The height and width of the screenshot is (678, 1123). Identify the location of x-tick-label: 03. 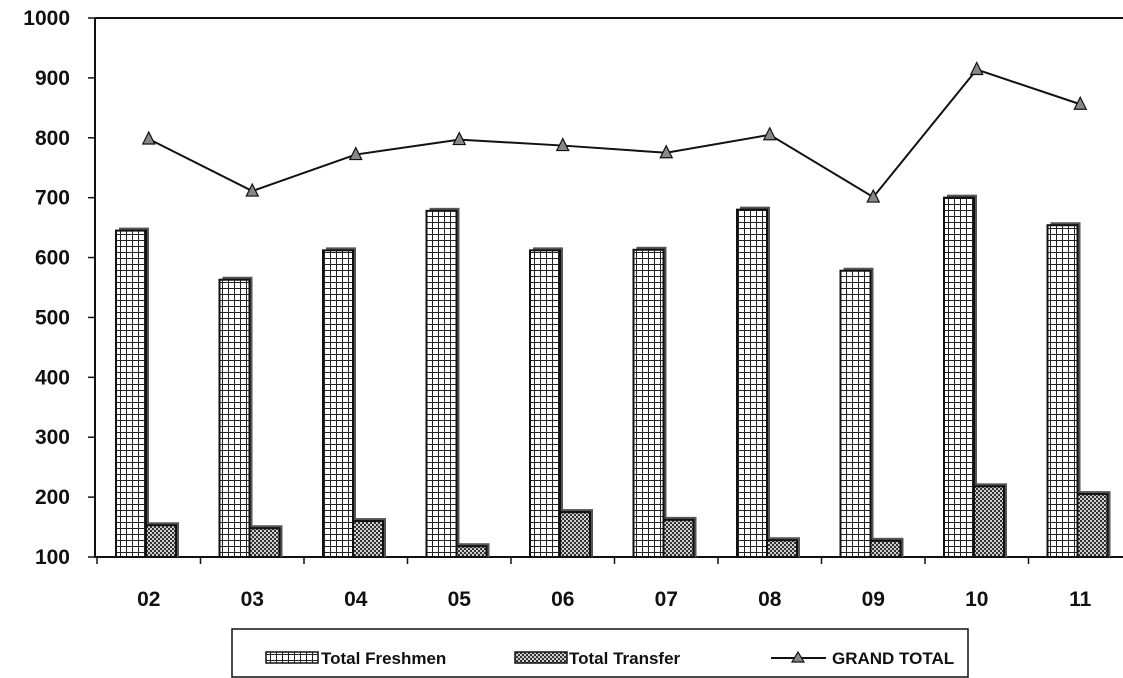
(252, 599).